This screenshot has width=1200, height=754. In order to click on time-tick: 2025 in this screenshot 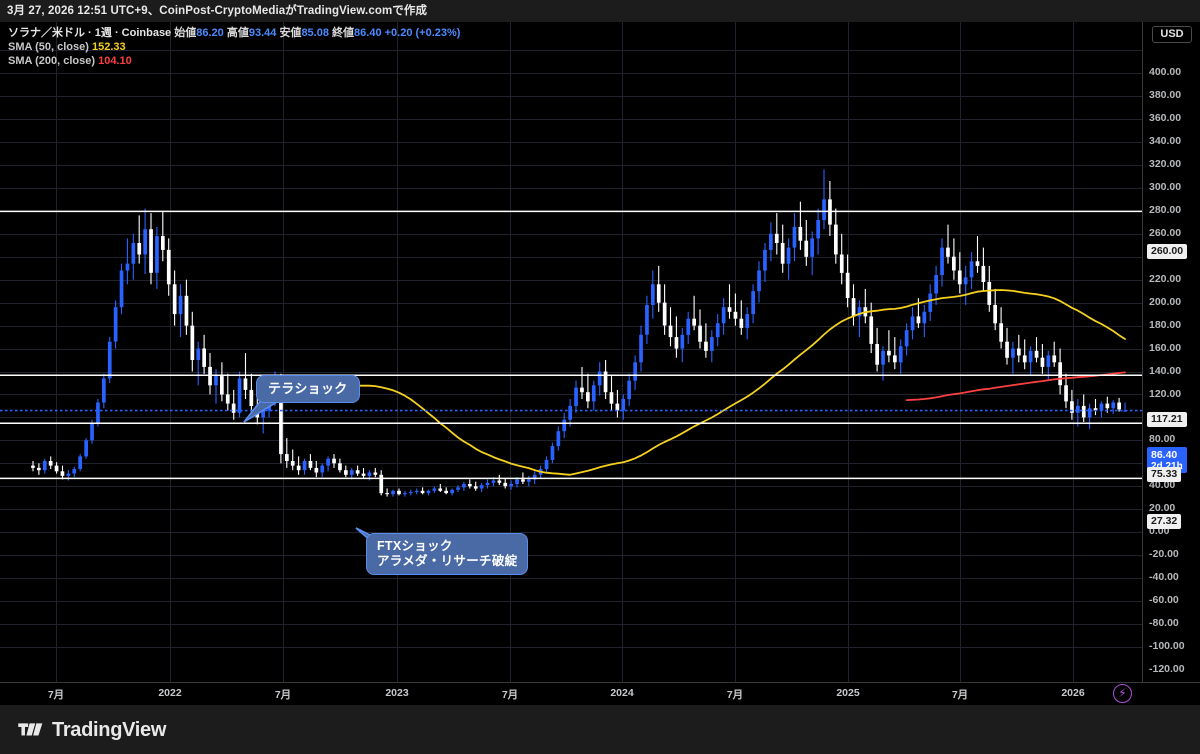, I will do `click(848, 693)`.